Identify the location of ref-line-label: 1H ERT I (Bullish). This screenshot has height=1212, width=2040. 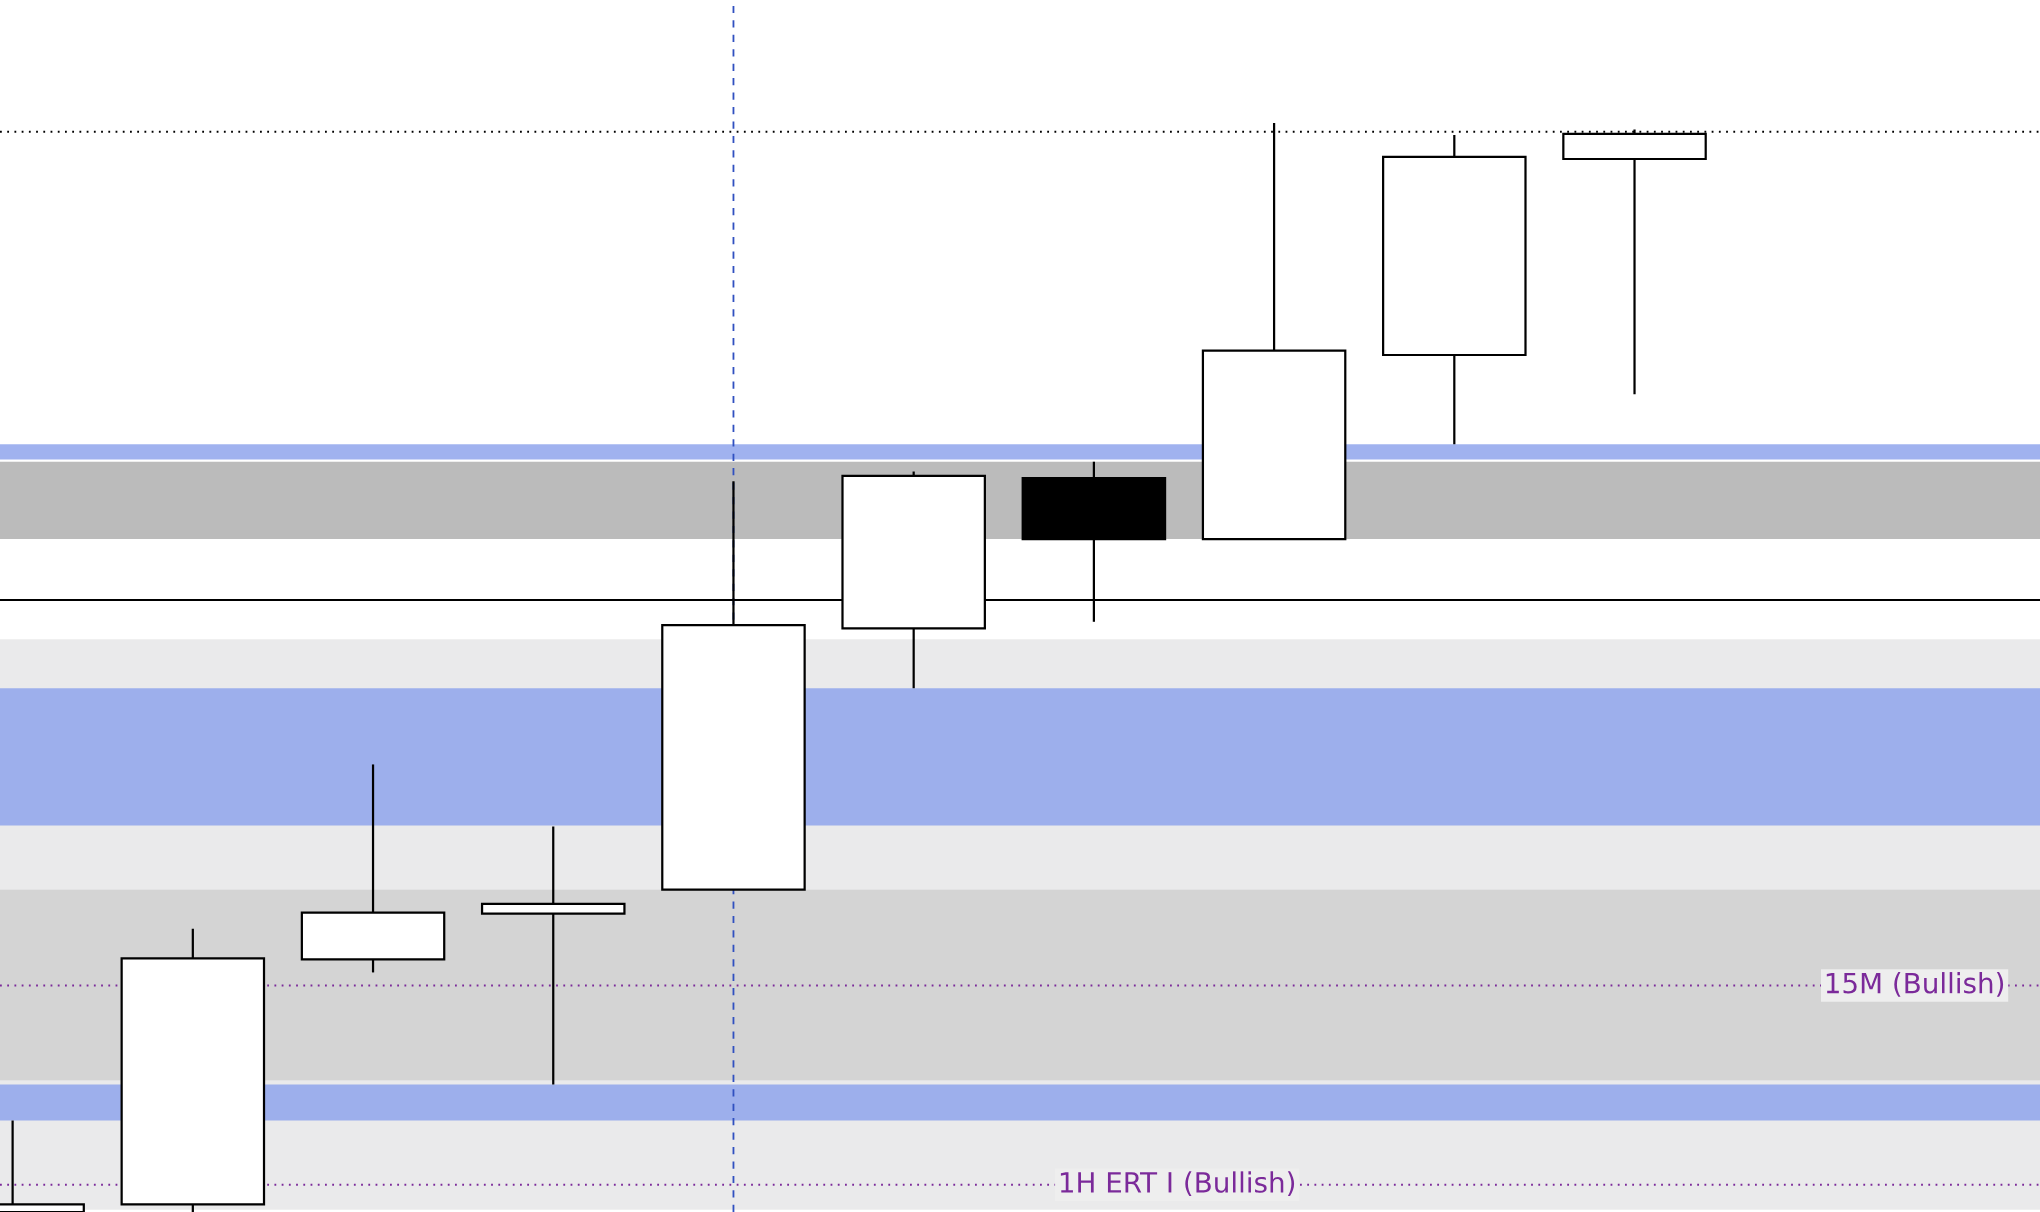
(1177, 1184).